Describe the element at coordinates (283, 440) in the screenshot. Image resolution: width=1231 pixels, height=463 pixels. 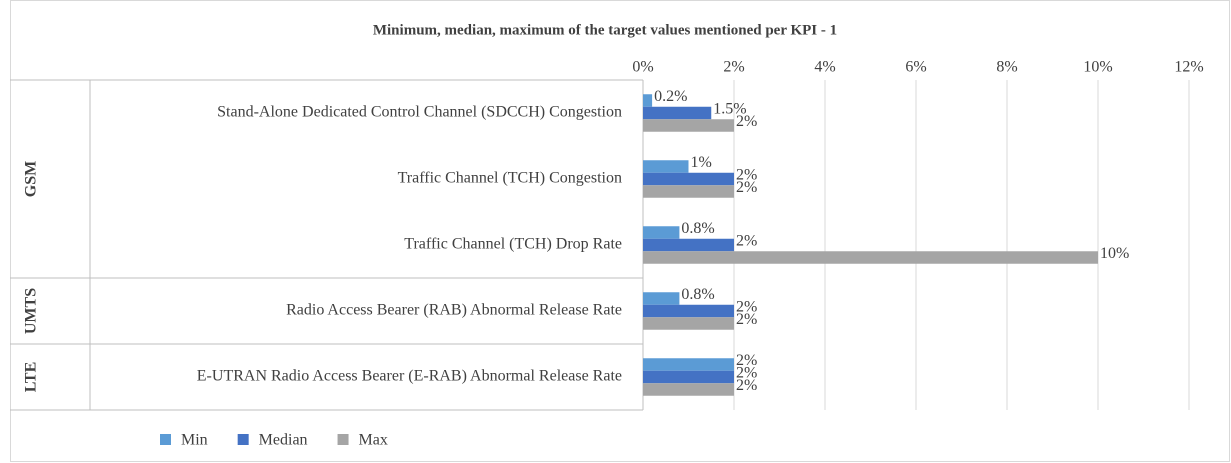
I see `legend-label: Median` at that location.